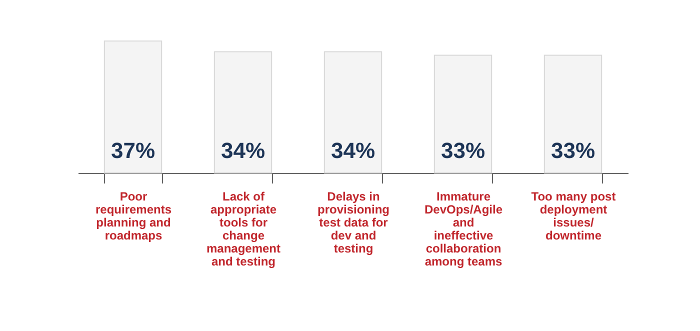  Describe the element at coordinates (463, 229) in the screenshot. I see `x-tick-label: Immature DevOps/Agile and ineffective collaboration among teams` at that location.